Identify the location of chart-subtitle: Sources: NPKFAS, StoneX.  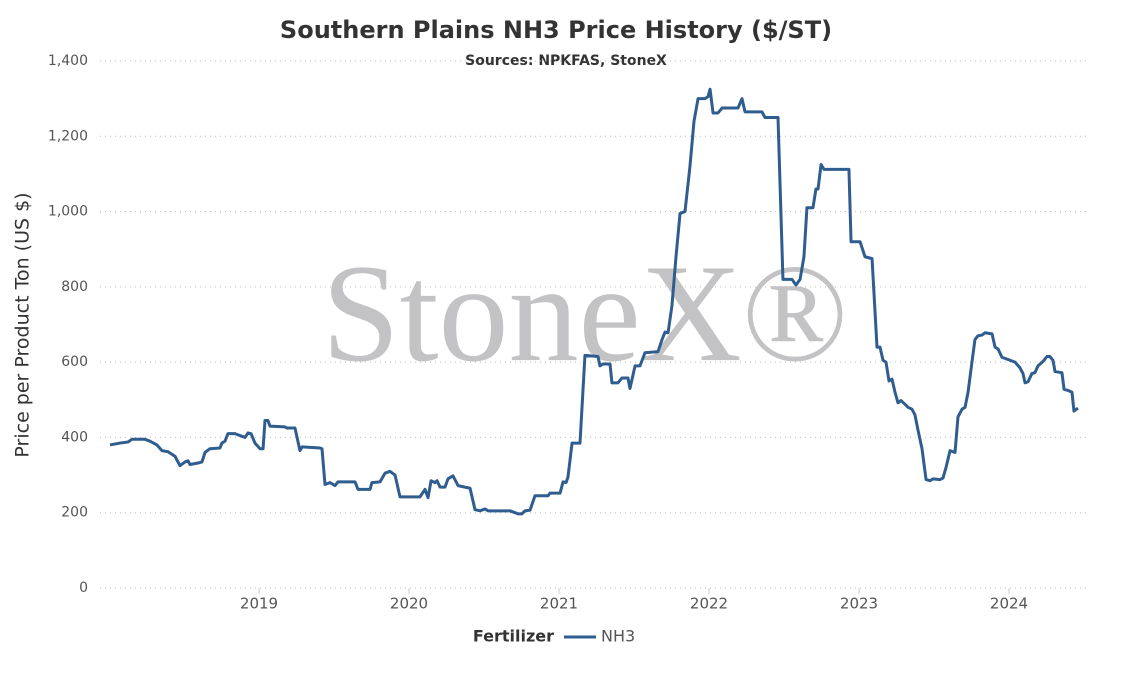
(566, 61).